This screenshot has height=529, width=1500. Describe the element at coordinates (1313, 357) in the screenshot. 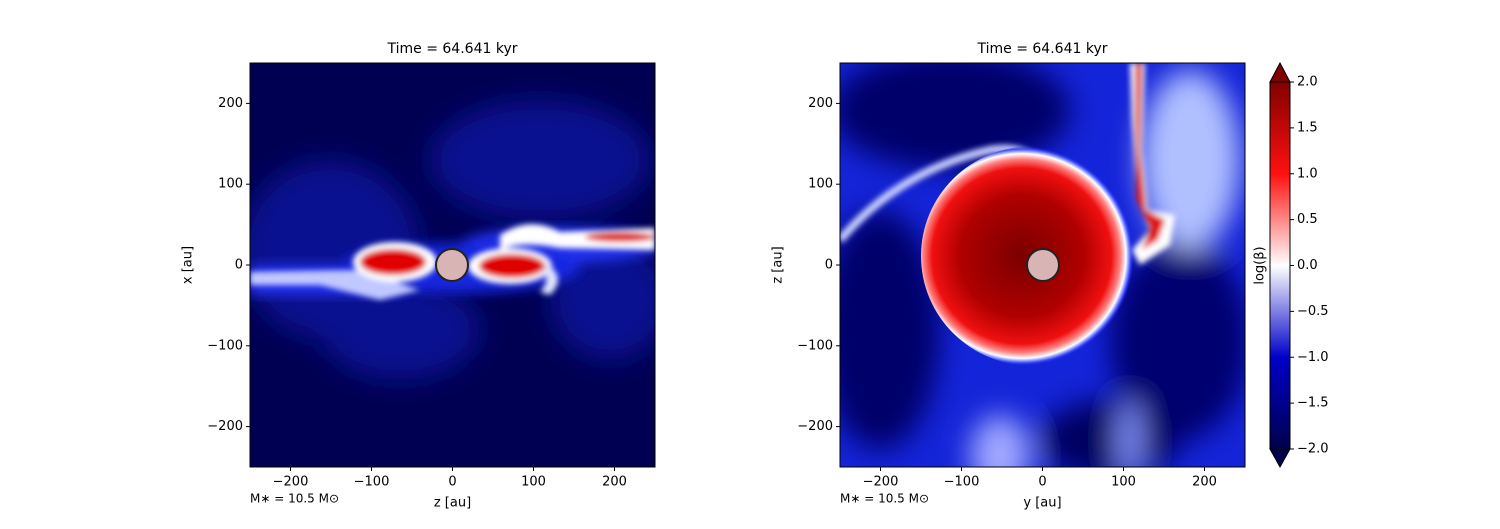

I see `colorbar-tick-label: −1.0` at that location.